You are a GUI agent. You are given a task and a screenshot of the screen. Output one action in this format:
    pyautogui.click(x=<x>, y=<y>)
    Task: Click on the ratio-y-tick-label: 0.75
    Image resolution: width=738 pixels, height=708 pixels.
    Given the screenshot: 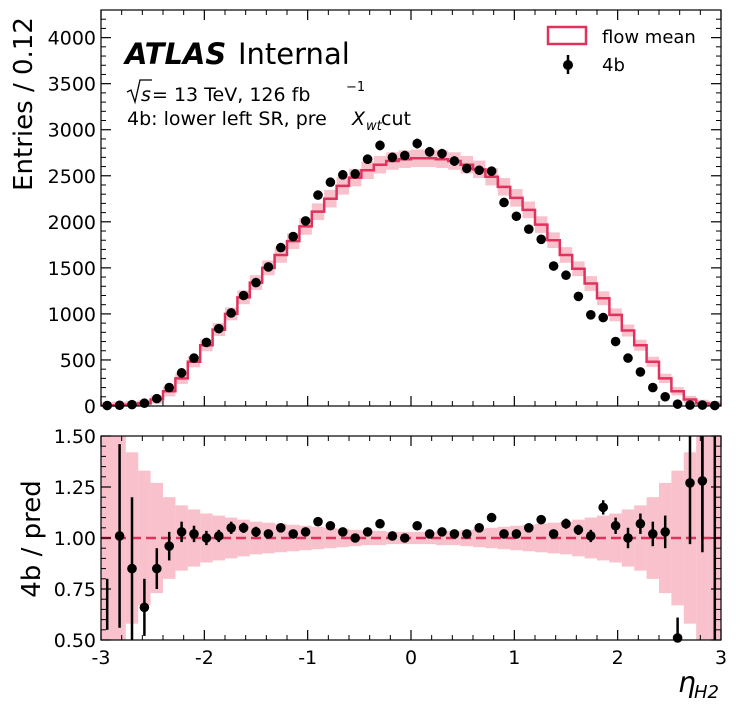 What is the action you would take?
    pyautogui.click(x=75, y=590)
    